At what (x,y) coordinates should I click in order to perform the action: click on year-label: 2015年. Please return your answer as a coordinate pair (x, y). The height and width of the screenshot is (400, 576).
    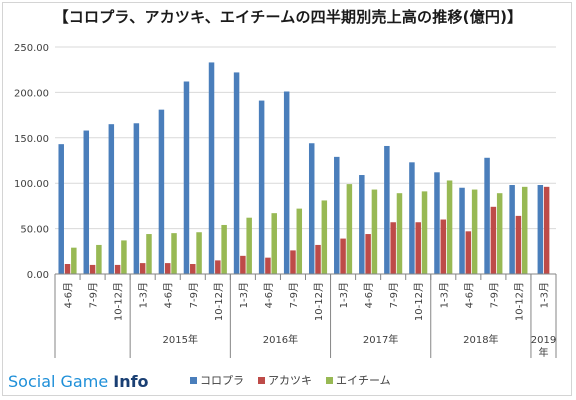
    Looking at the image, I should click on (180, 339).